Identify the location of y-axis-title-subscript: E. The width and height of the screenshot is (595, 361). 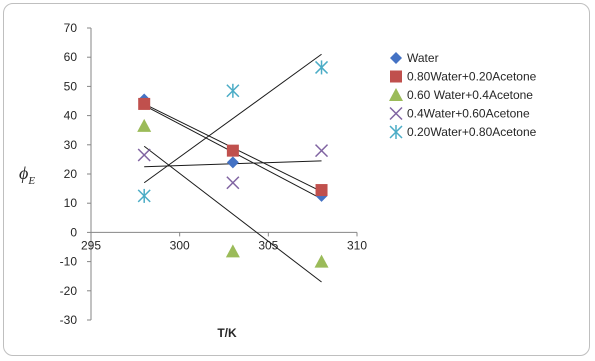
(31, 181).